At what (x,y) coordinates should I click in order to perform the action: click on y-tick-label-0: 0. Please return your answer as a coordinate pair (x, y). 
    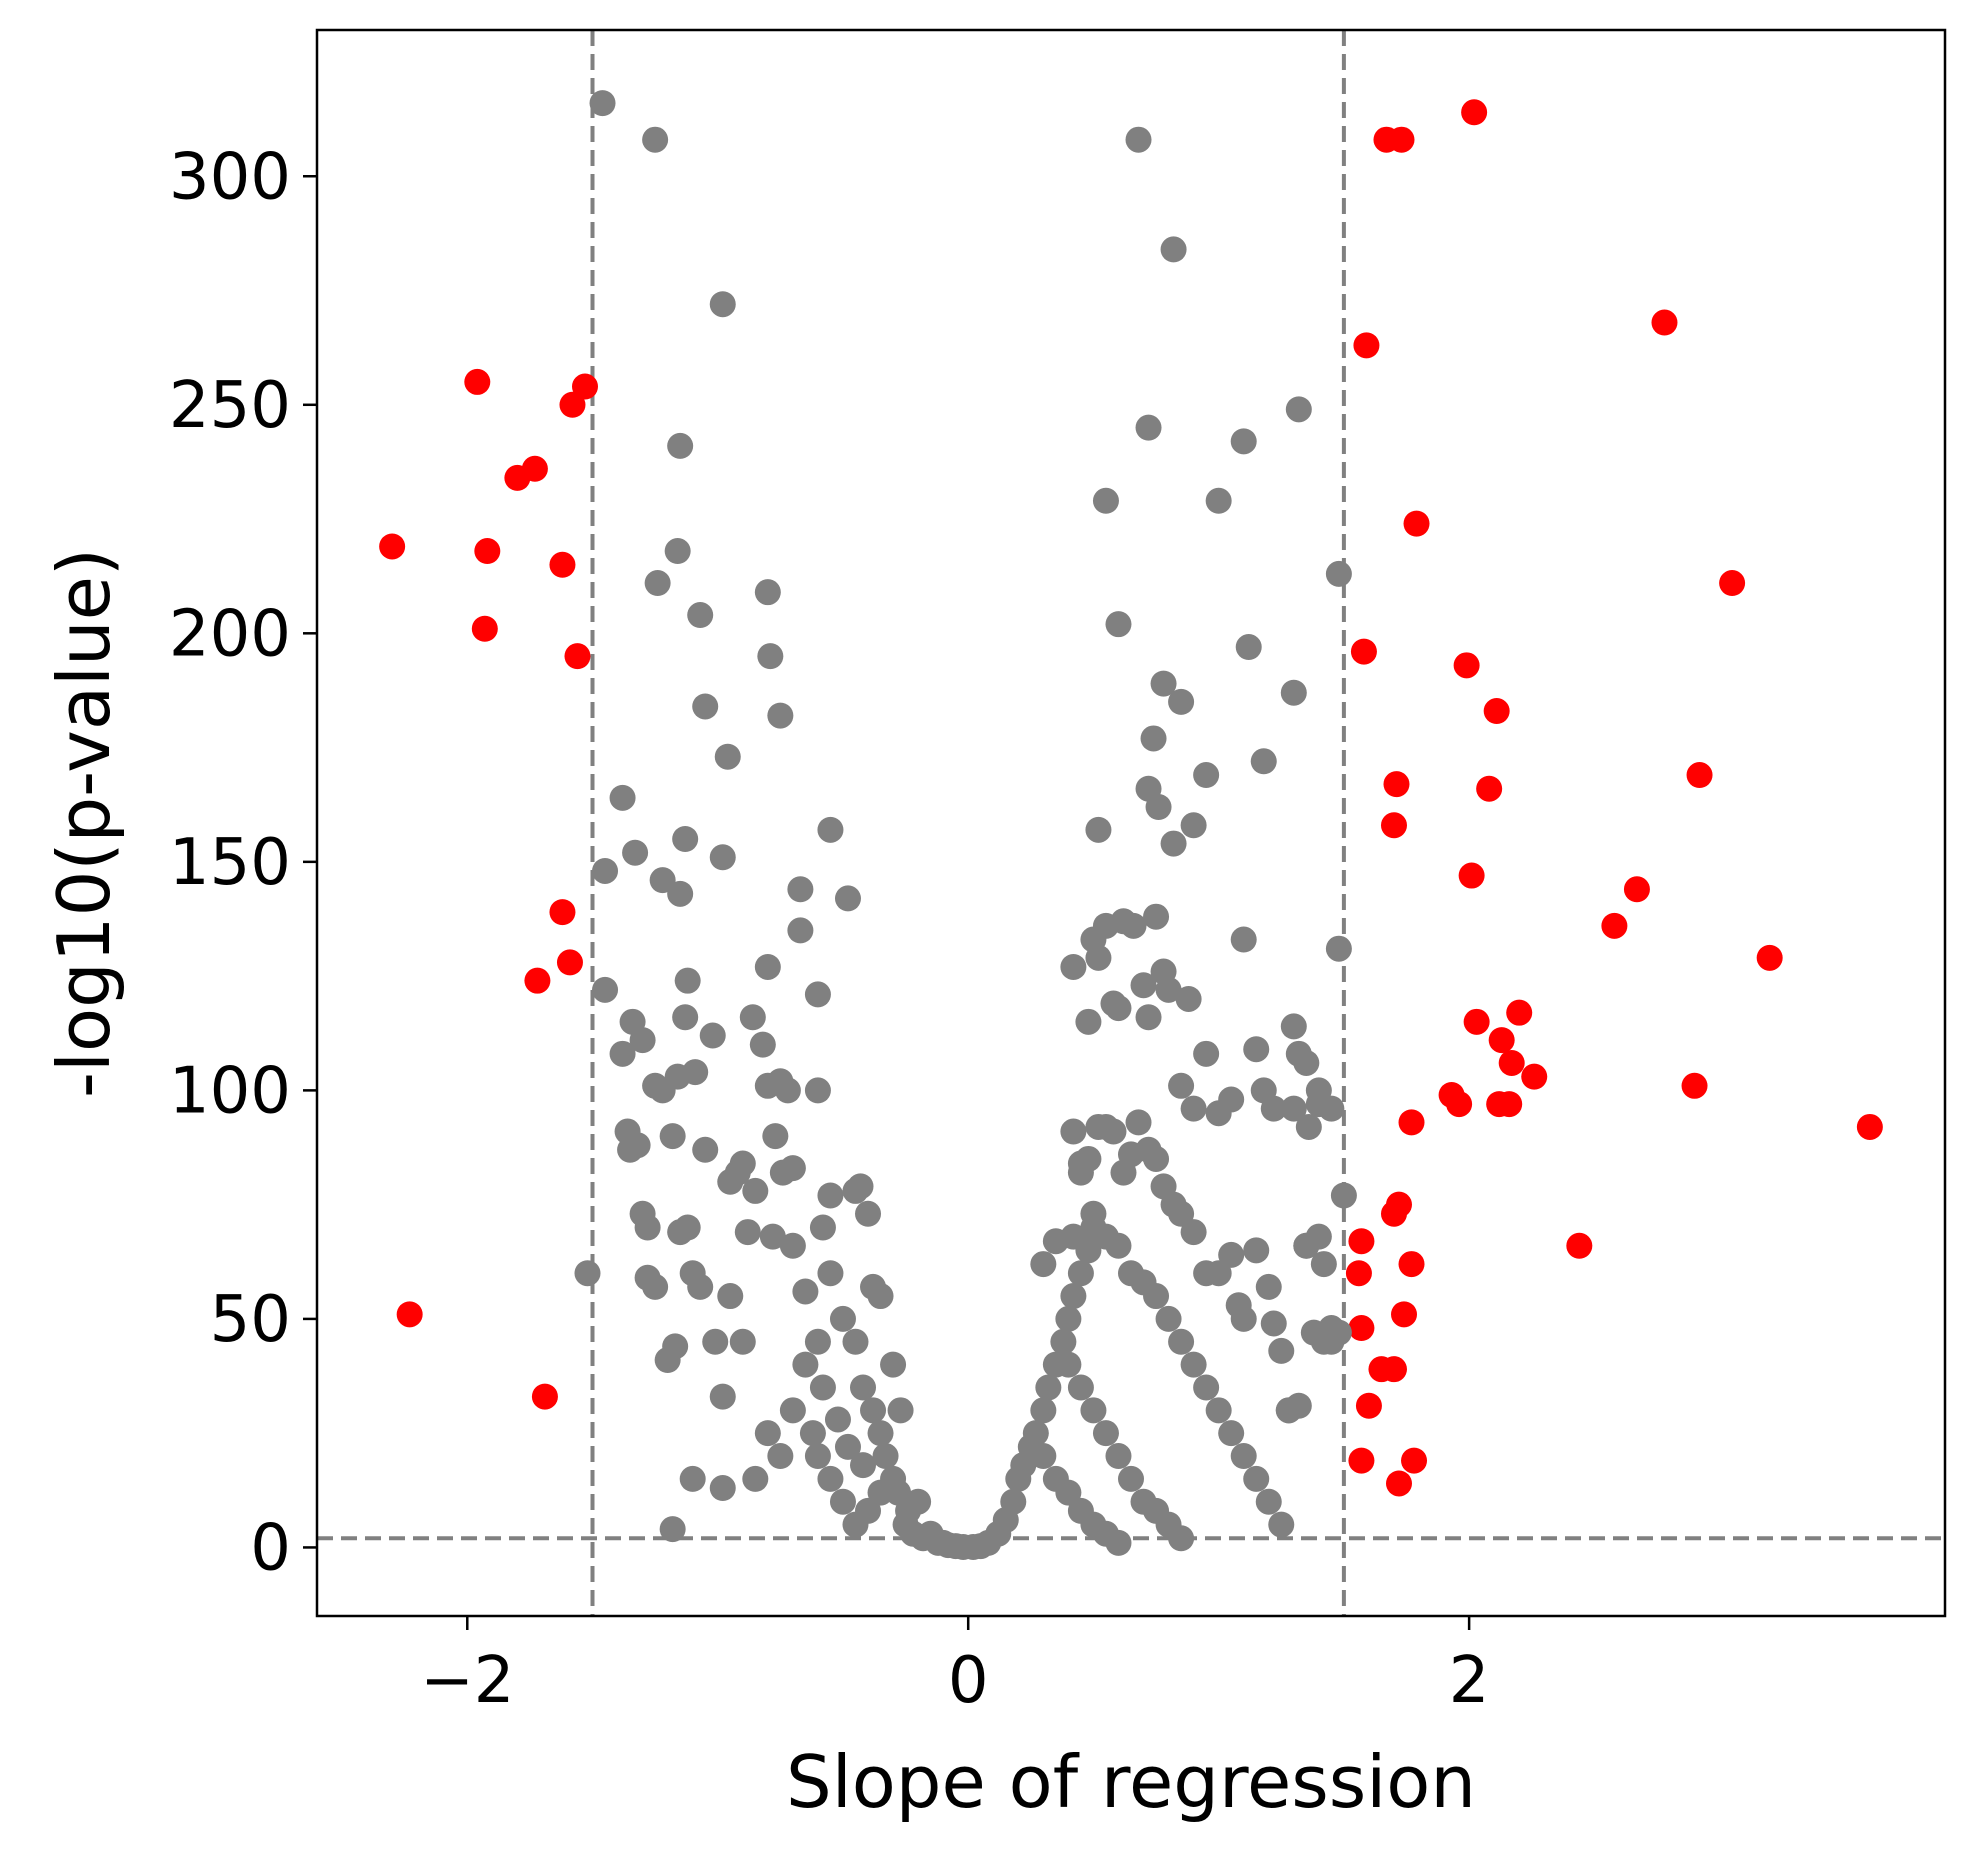
    Looking at the image, I should click on (270, 1548).